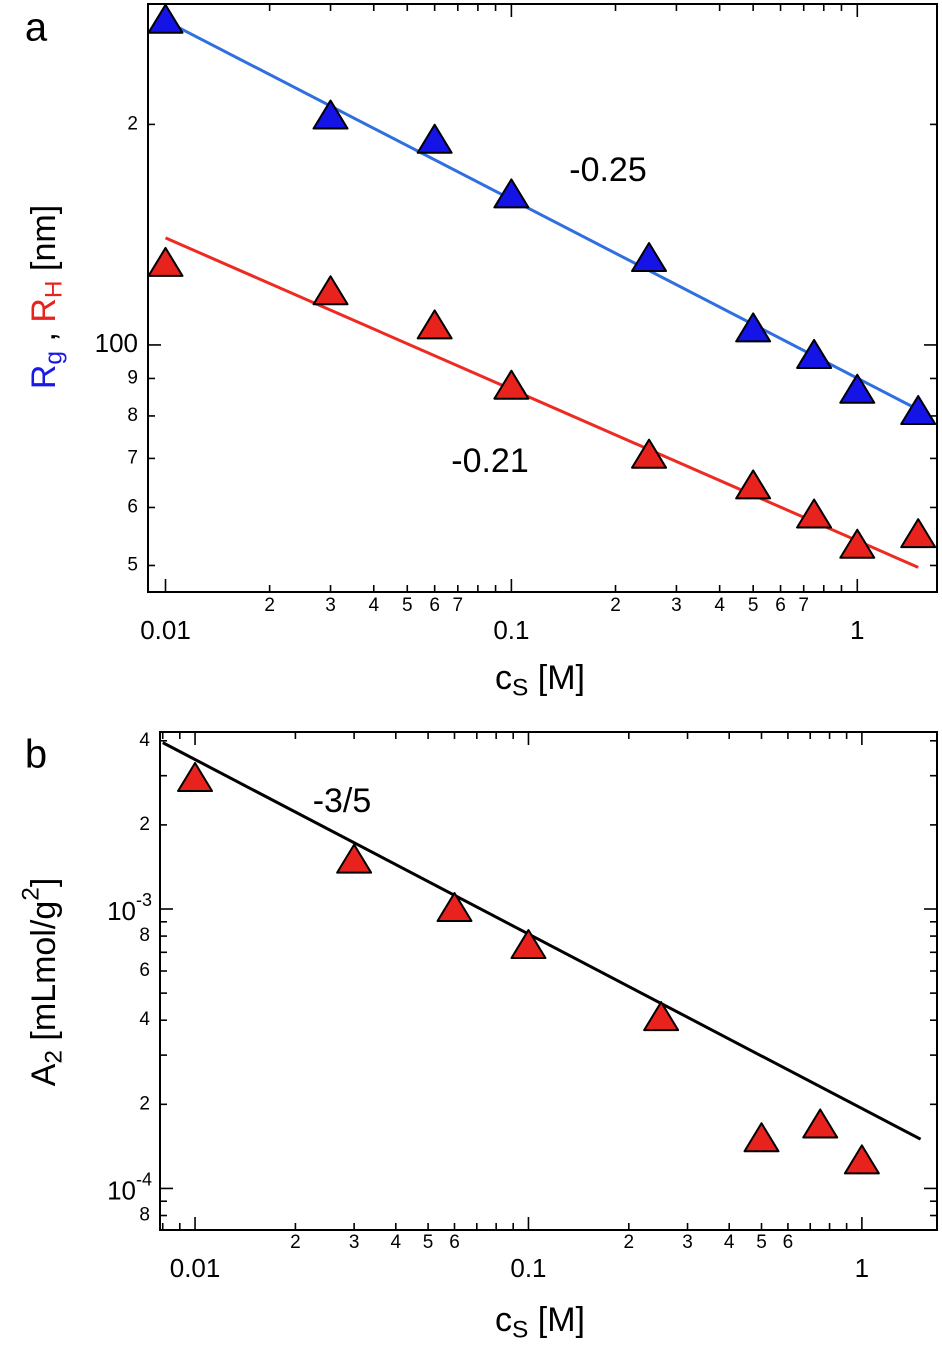 The height and width of the screenshot is (1352, 942). I want to click on y-tick-label: 10⁻³, so click(129, 908).